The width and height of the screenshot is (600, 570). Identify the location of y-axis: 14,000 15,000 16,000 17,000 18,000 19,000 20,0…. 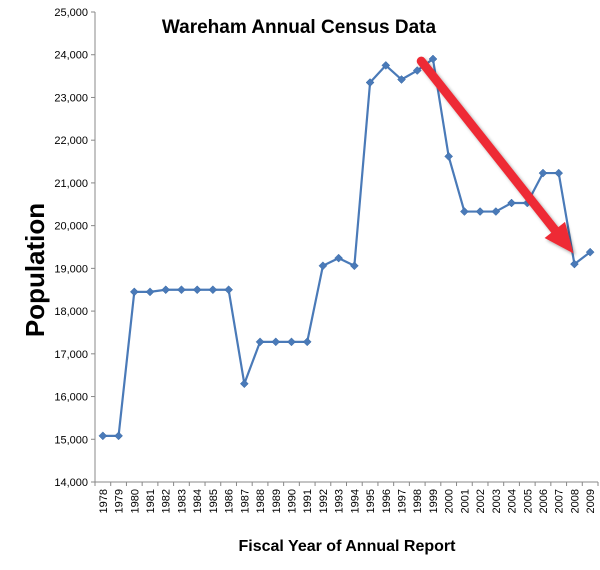
(75, 248).